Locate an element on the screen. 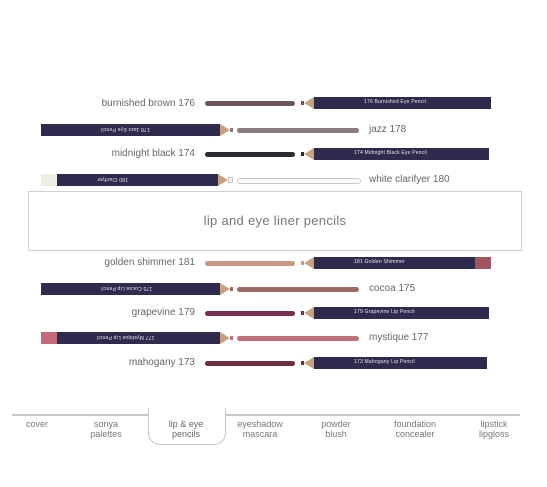 This screenshot has height=487, width=547. pencil-barrel: 174 Midnight Black Eye Pencil is located at coordinates (401, 154).